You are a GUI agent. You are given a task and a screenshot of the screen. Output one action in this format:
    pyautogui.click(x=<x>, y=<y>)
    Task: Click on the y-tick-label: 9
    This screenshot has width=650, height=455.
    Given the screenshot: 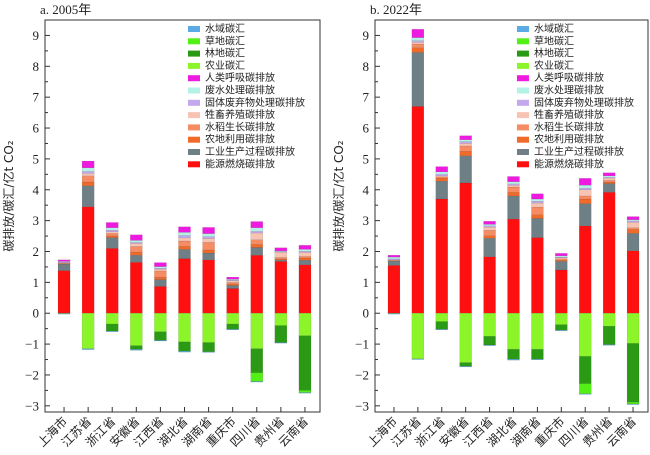 What is the action you would take?
    pyautogui.click(x=366, y=35)
    